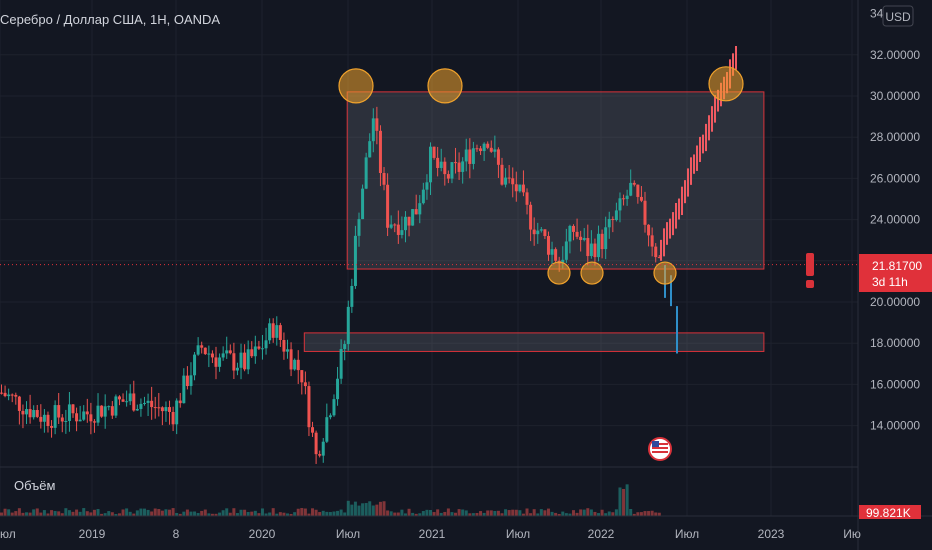 Image resolution: width=932 pixels, height=550 pixels. What do you see at coordinates (660, 449) in the screenshot?
I see `us-flag-event-icon` at bounding box center [660, 449].